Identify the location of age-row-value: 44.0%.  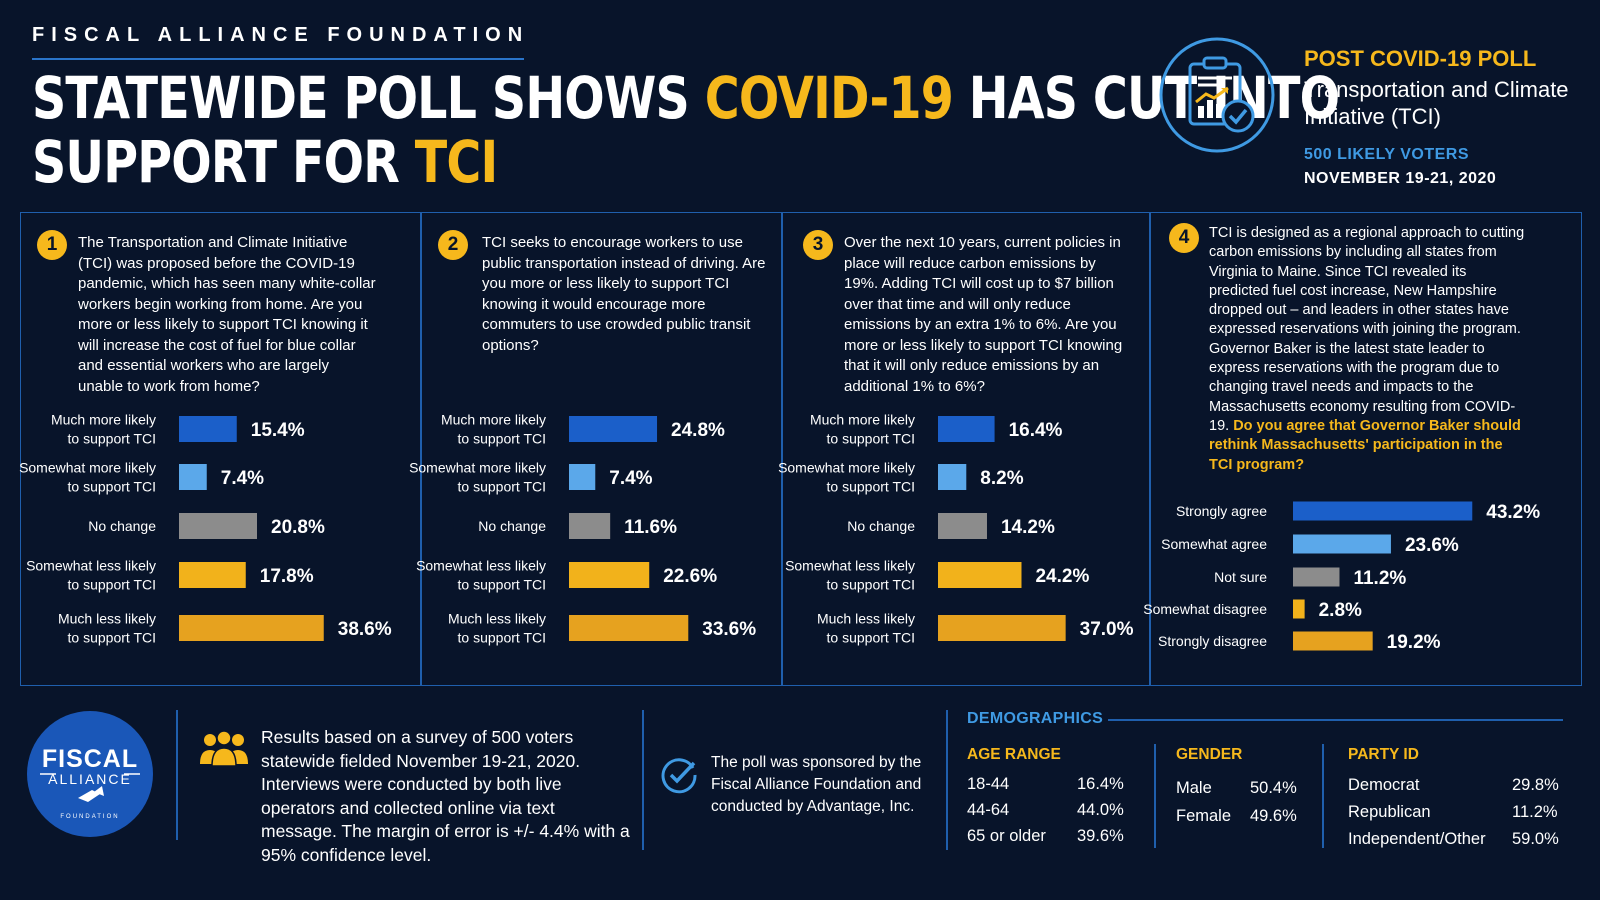
(1100, 810).